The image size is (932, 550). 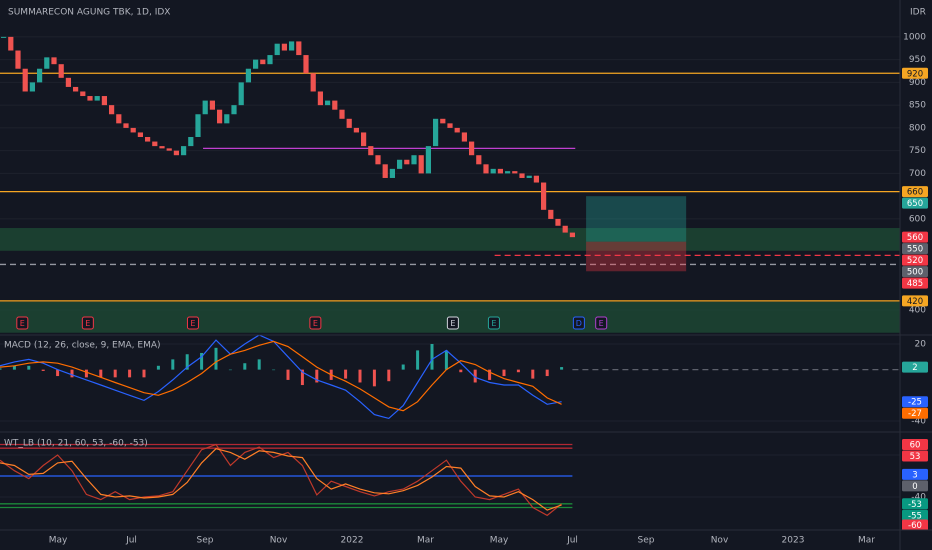 I want to click on y-tick-label: 750, so click(x=917, y=151).